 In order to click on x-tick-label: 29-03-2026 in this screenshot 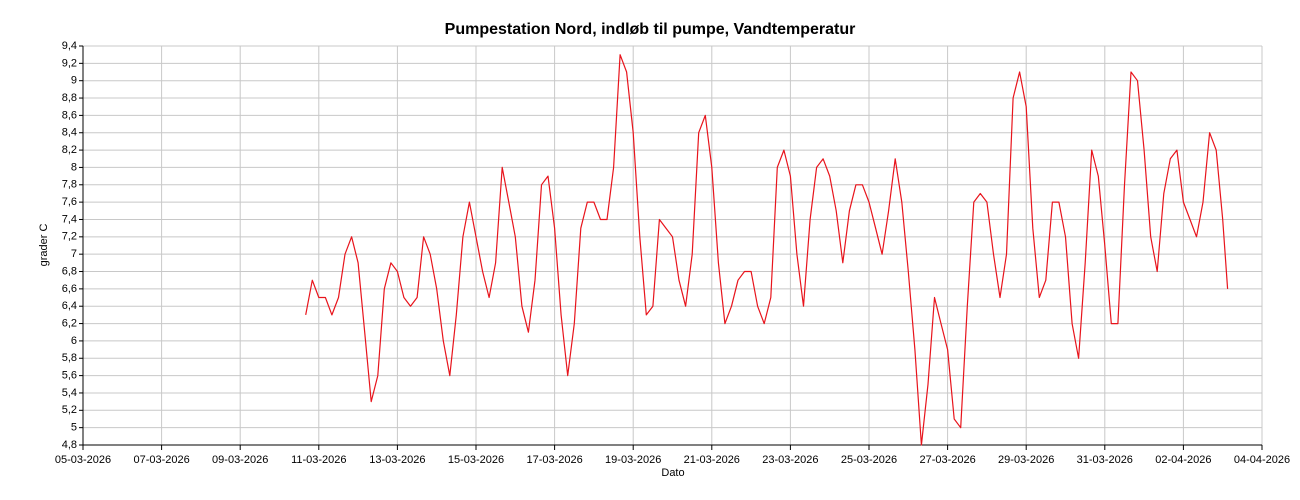, I will do `click(1026, 460)`.